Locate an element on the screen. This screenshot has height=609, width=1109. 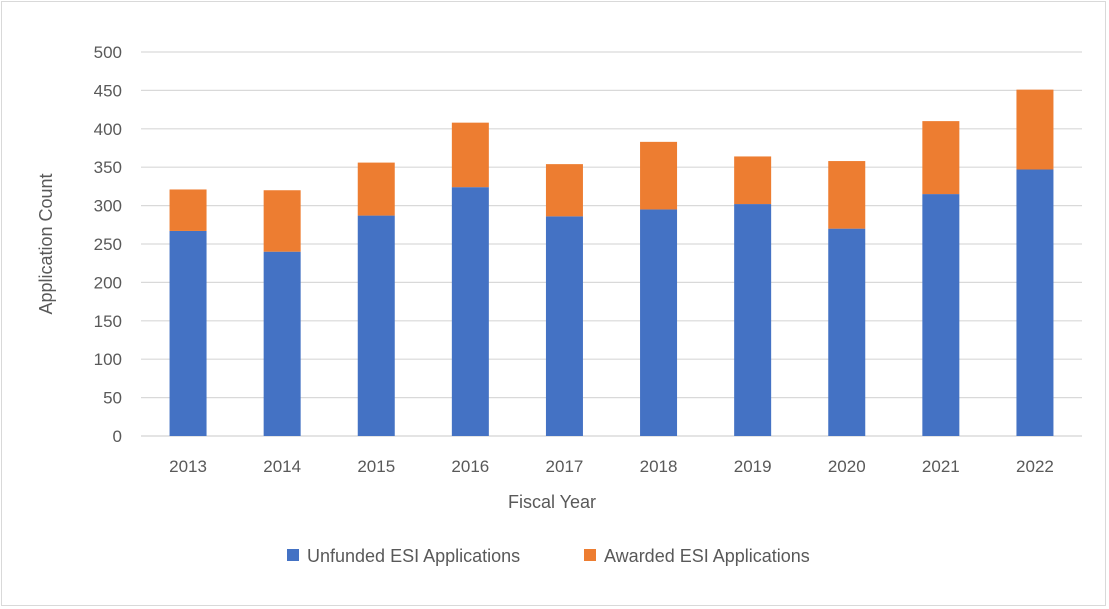
y-tick-label: 0 is located at coordinates (117, 436).